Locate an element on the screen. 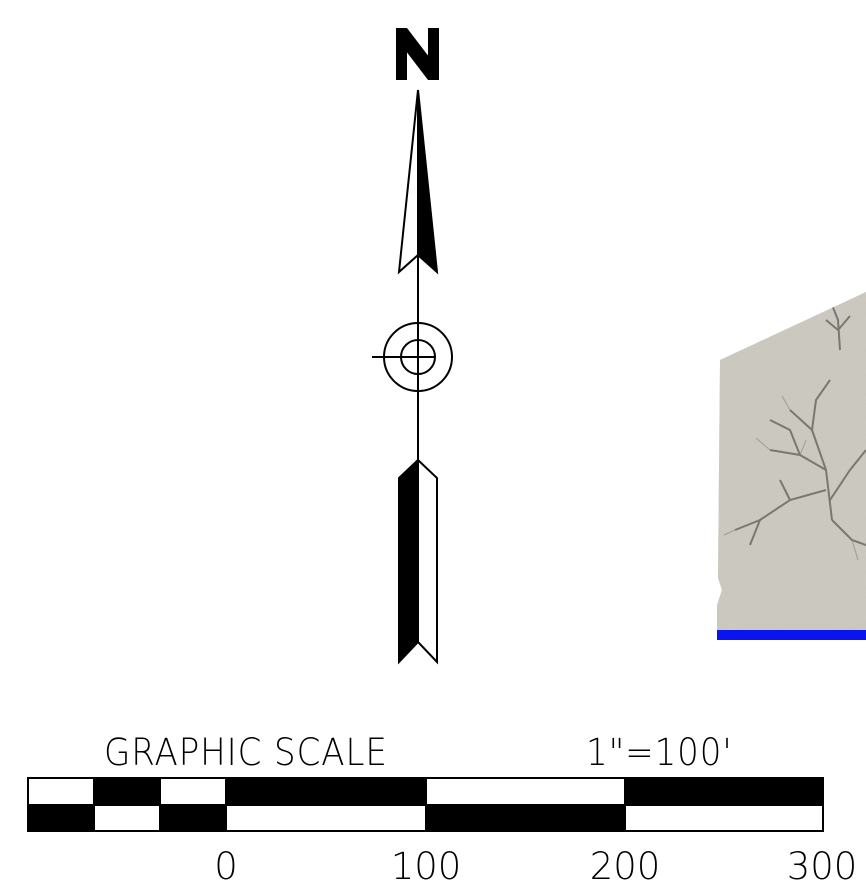 This screenshot has height=888, width=866. north-arrow is located at coordinates (412, 346).